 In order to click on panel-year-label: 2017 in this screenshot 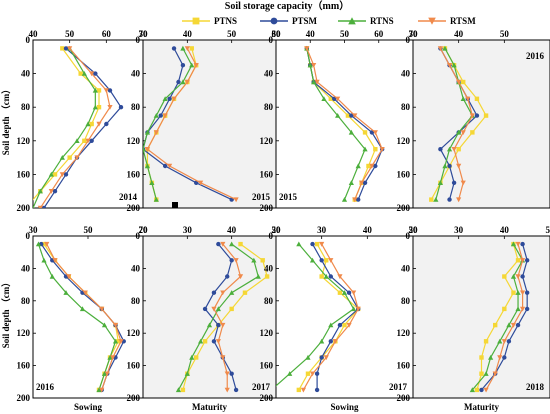, I will do `click(398, 387)`.